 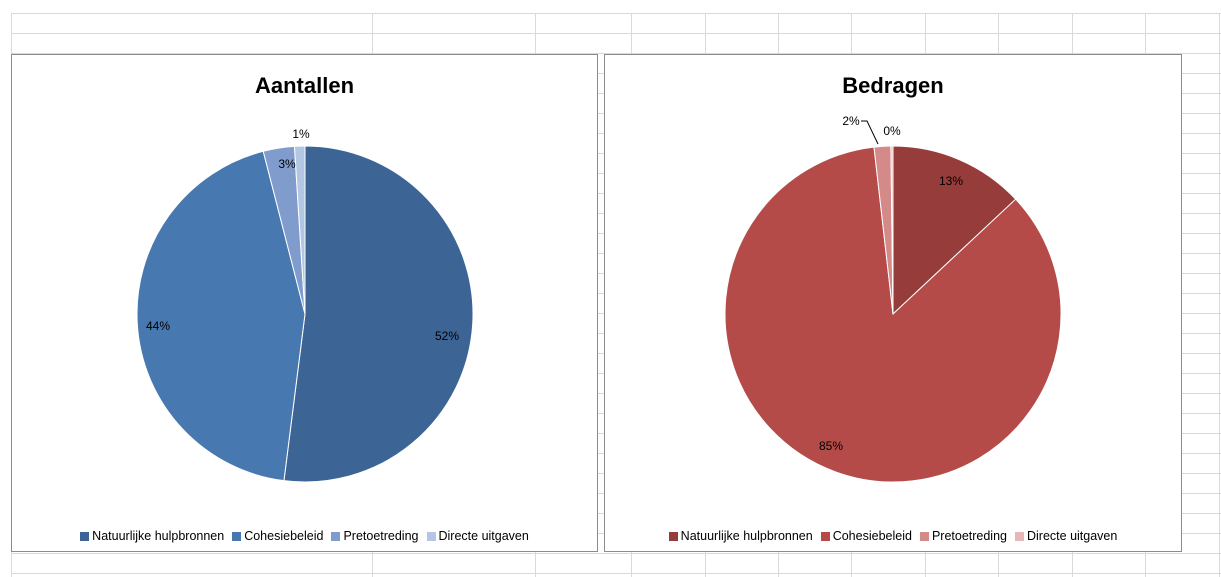 I want to click on data-label: 13%, so click(x=951, y=181).